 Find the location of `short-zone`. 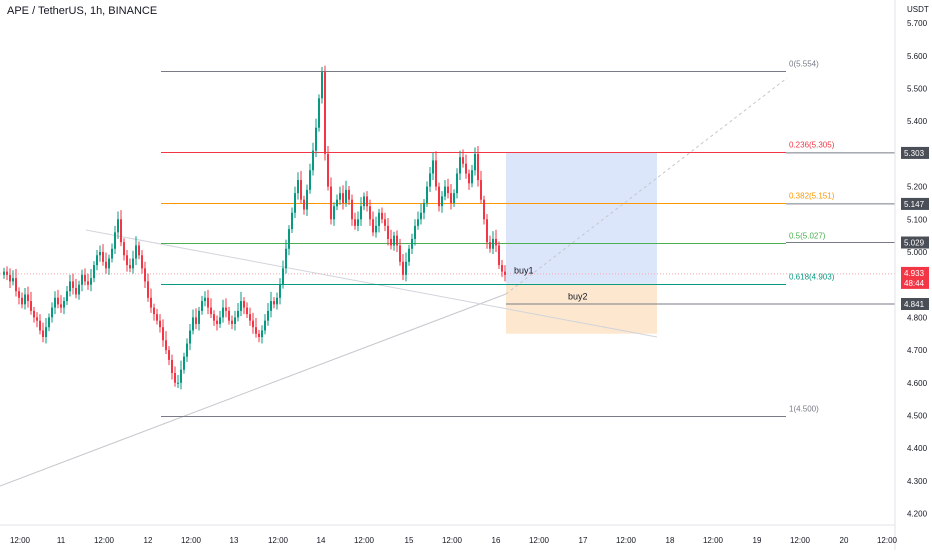

short-zone is located at coordinates (581, 308).